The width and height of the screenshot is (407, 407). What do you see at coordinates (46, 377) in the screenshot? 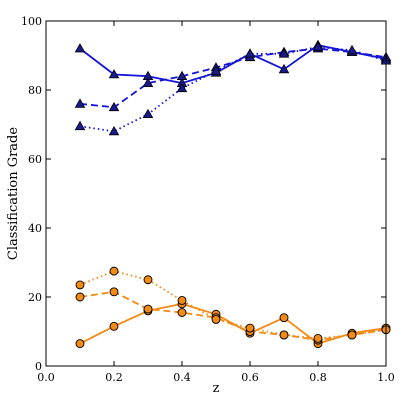
I see `x-tick-label: 0.0` at bounding box center [46, 377].